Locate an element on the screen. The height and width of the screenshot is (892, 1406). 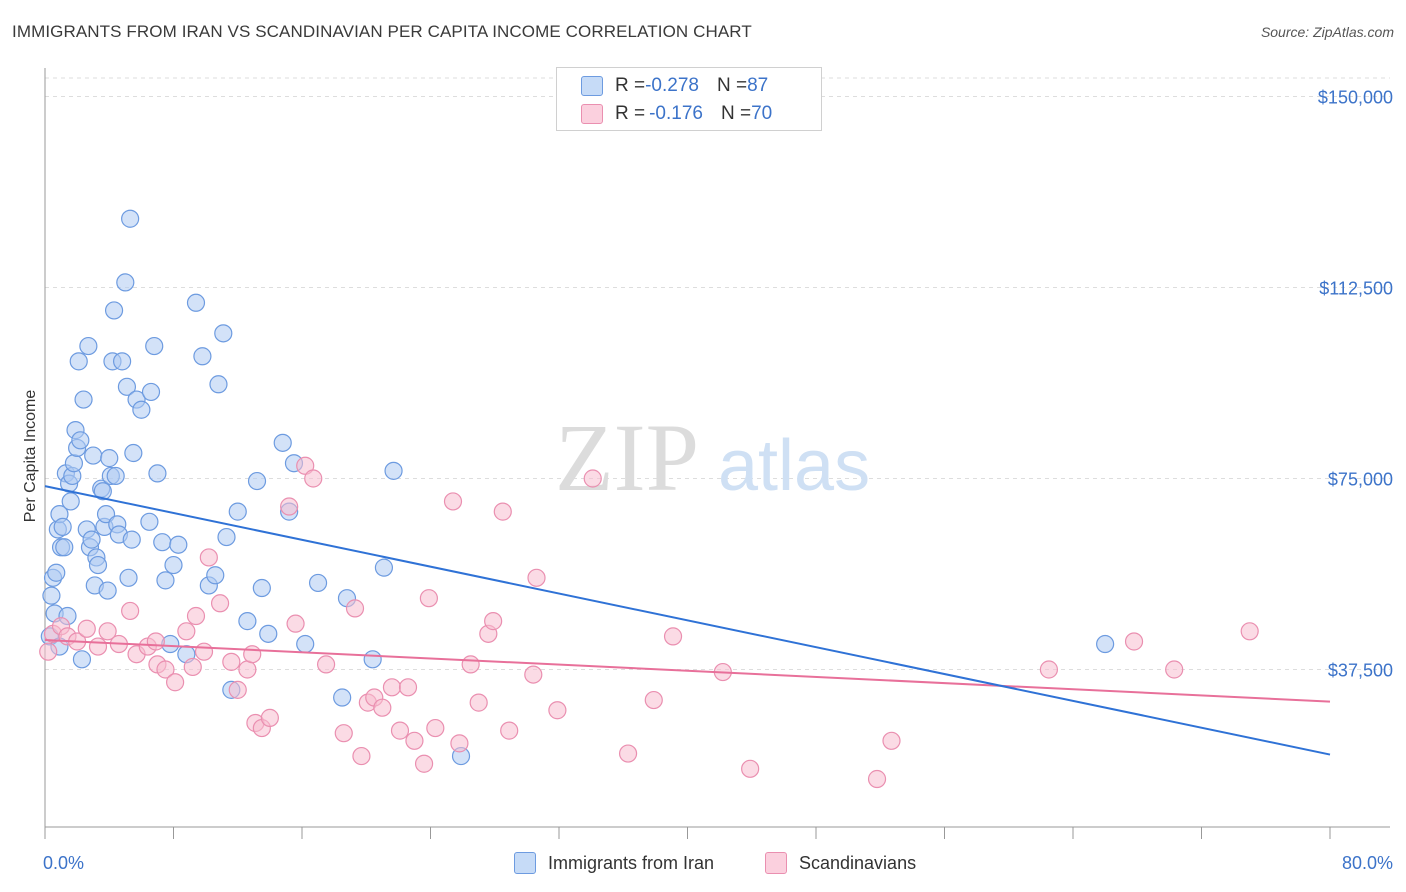
y-tick-label: $37,500 is located at coordinates (1360, 671).